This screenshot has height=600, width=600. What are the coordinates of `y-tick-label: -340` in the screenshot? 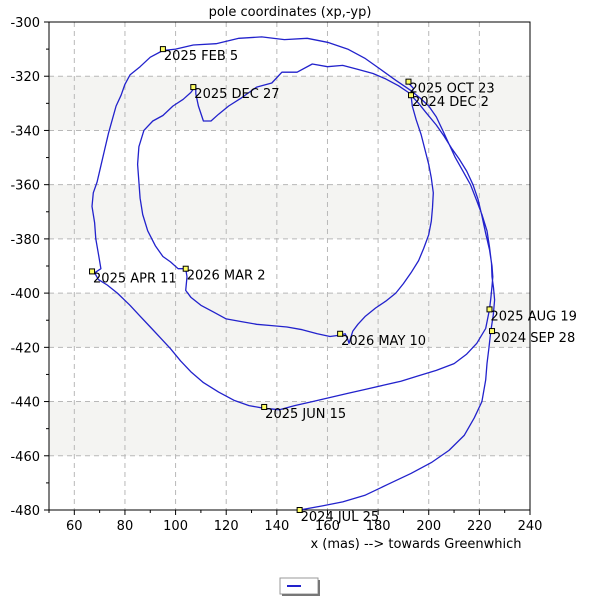 It's located at (25, 131).